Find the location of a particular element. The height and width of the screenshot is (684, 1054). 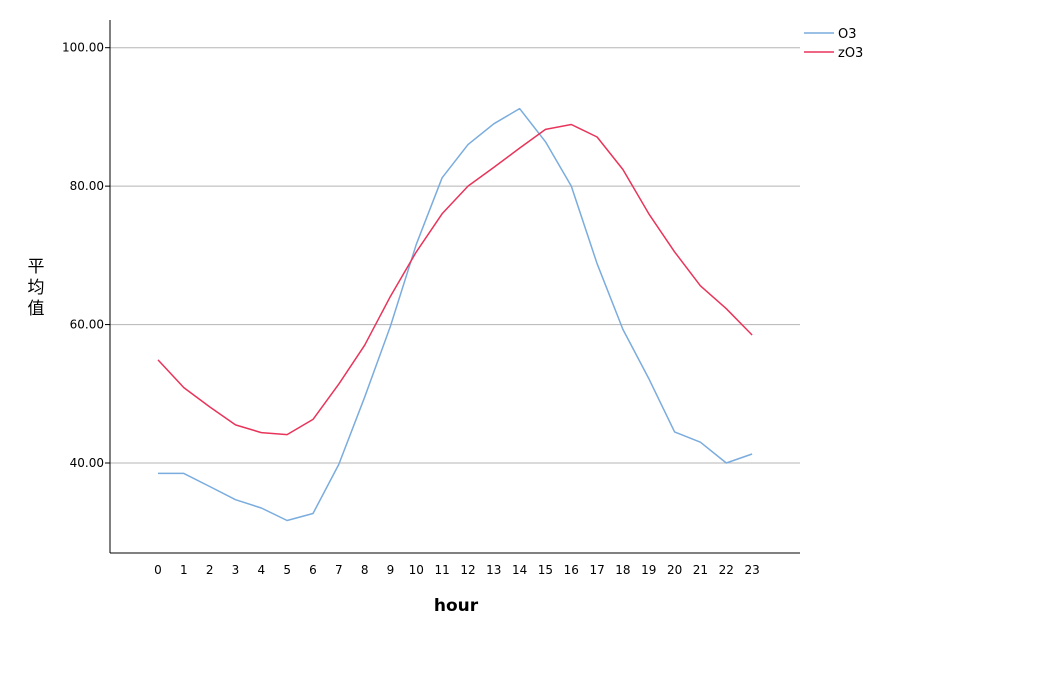

legend-label: zO3 is located at coordinates (850, 53).